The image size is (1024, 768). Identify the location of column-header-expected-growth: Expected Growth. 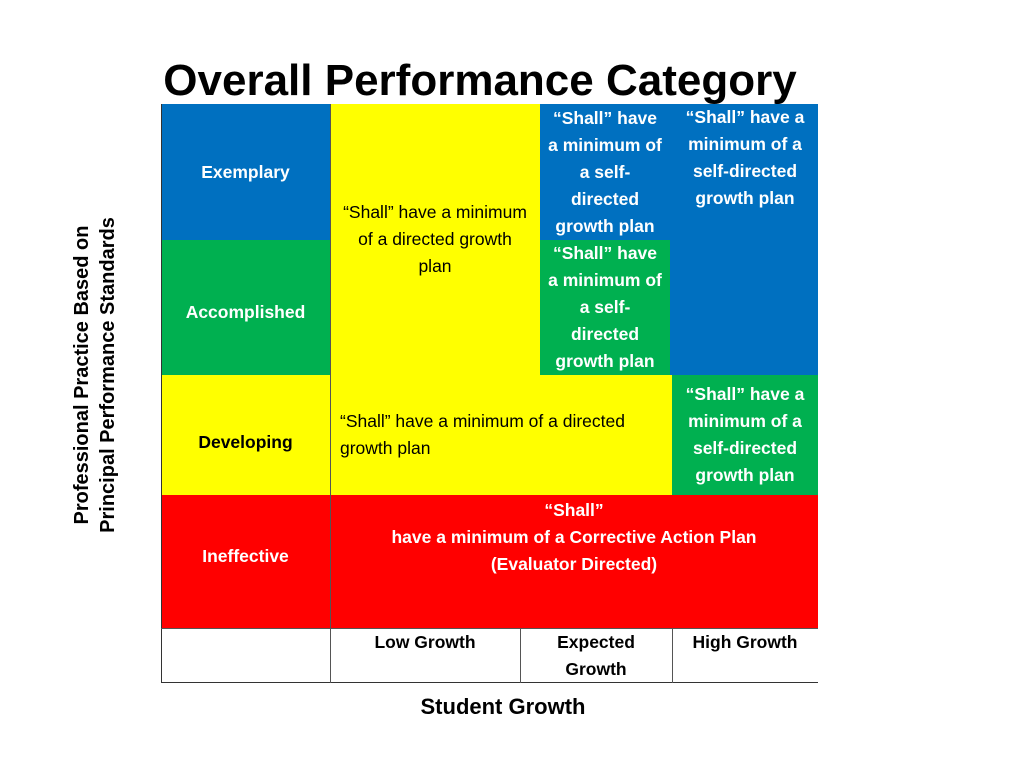
(596, 655).